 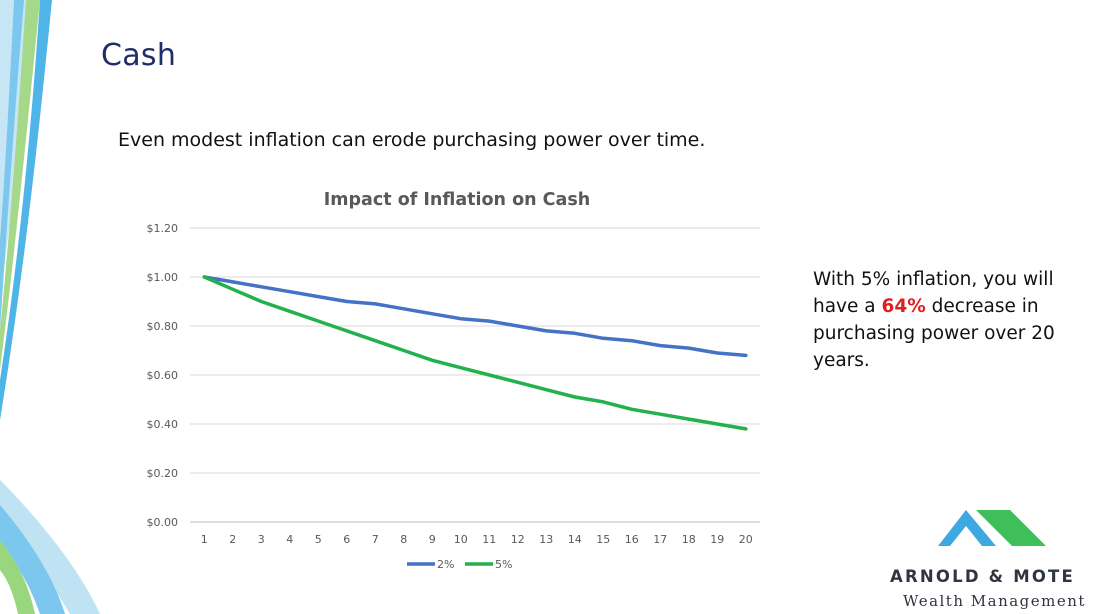 What do you see at coordinates (163, 424) in the screenshot?
I see `y-tick-label: $0.40` at bounding box center [163, 424].